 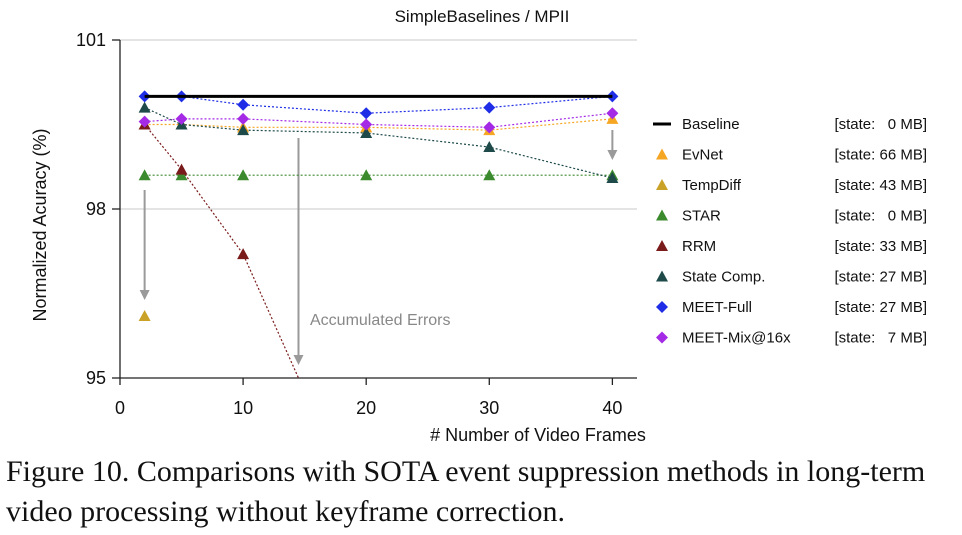 What do you see at coordinates (489, 408) in the screenshot?
I see `x-tick-label: 30` at bounding box center [489, 408].